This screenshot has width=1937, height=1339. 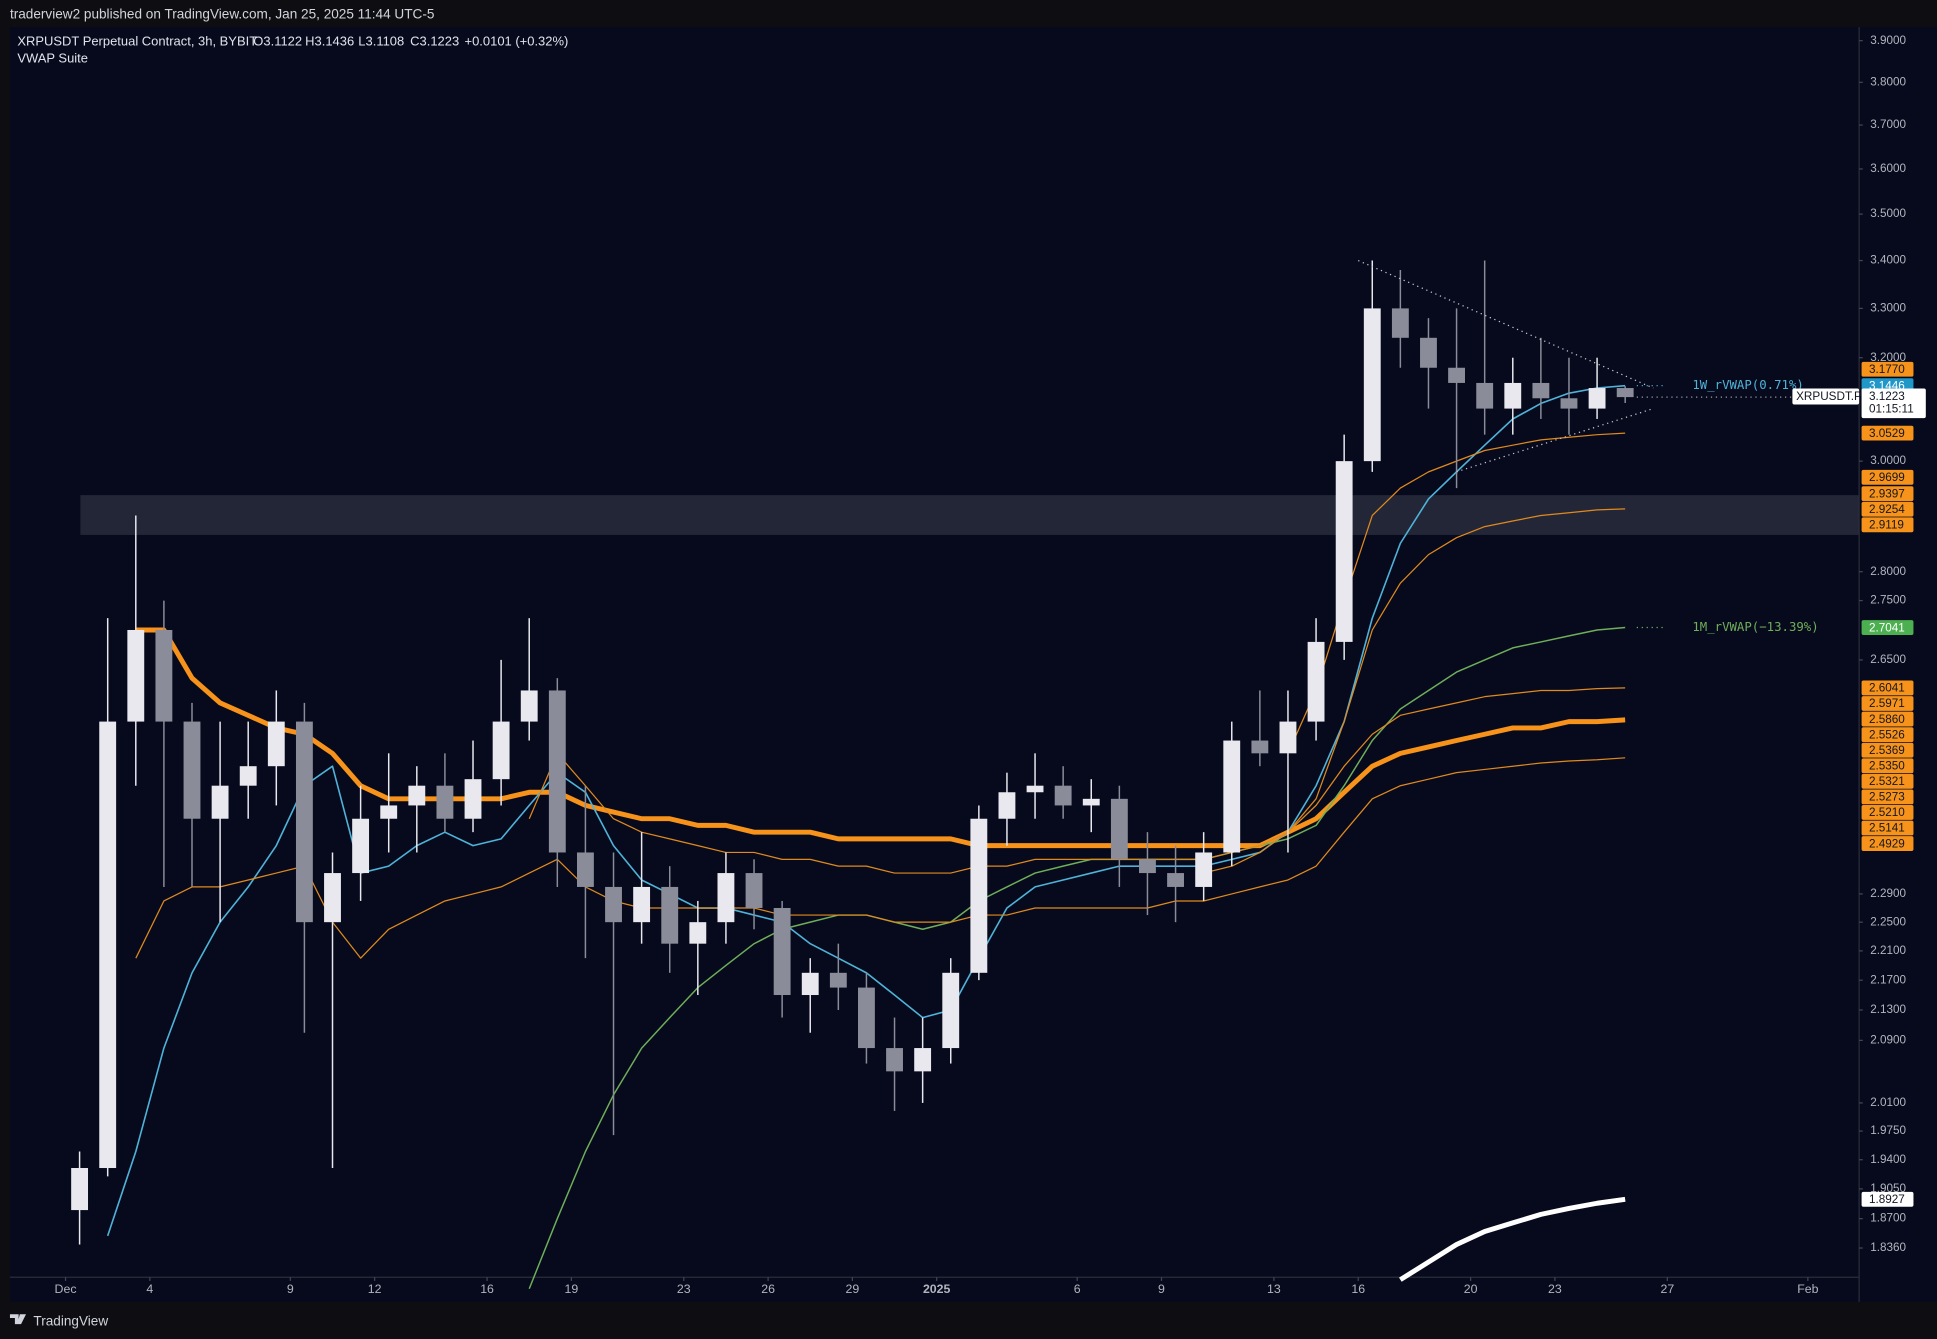 What do you see at coordinates (375, 1289) in the screenshot?
I see `x-tick-label: 12` at bounding box center [375, 1289].